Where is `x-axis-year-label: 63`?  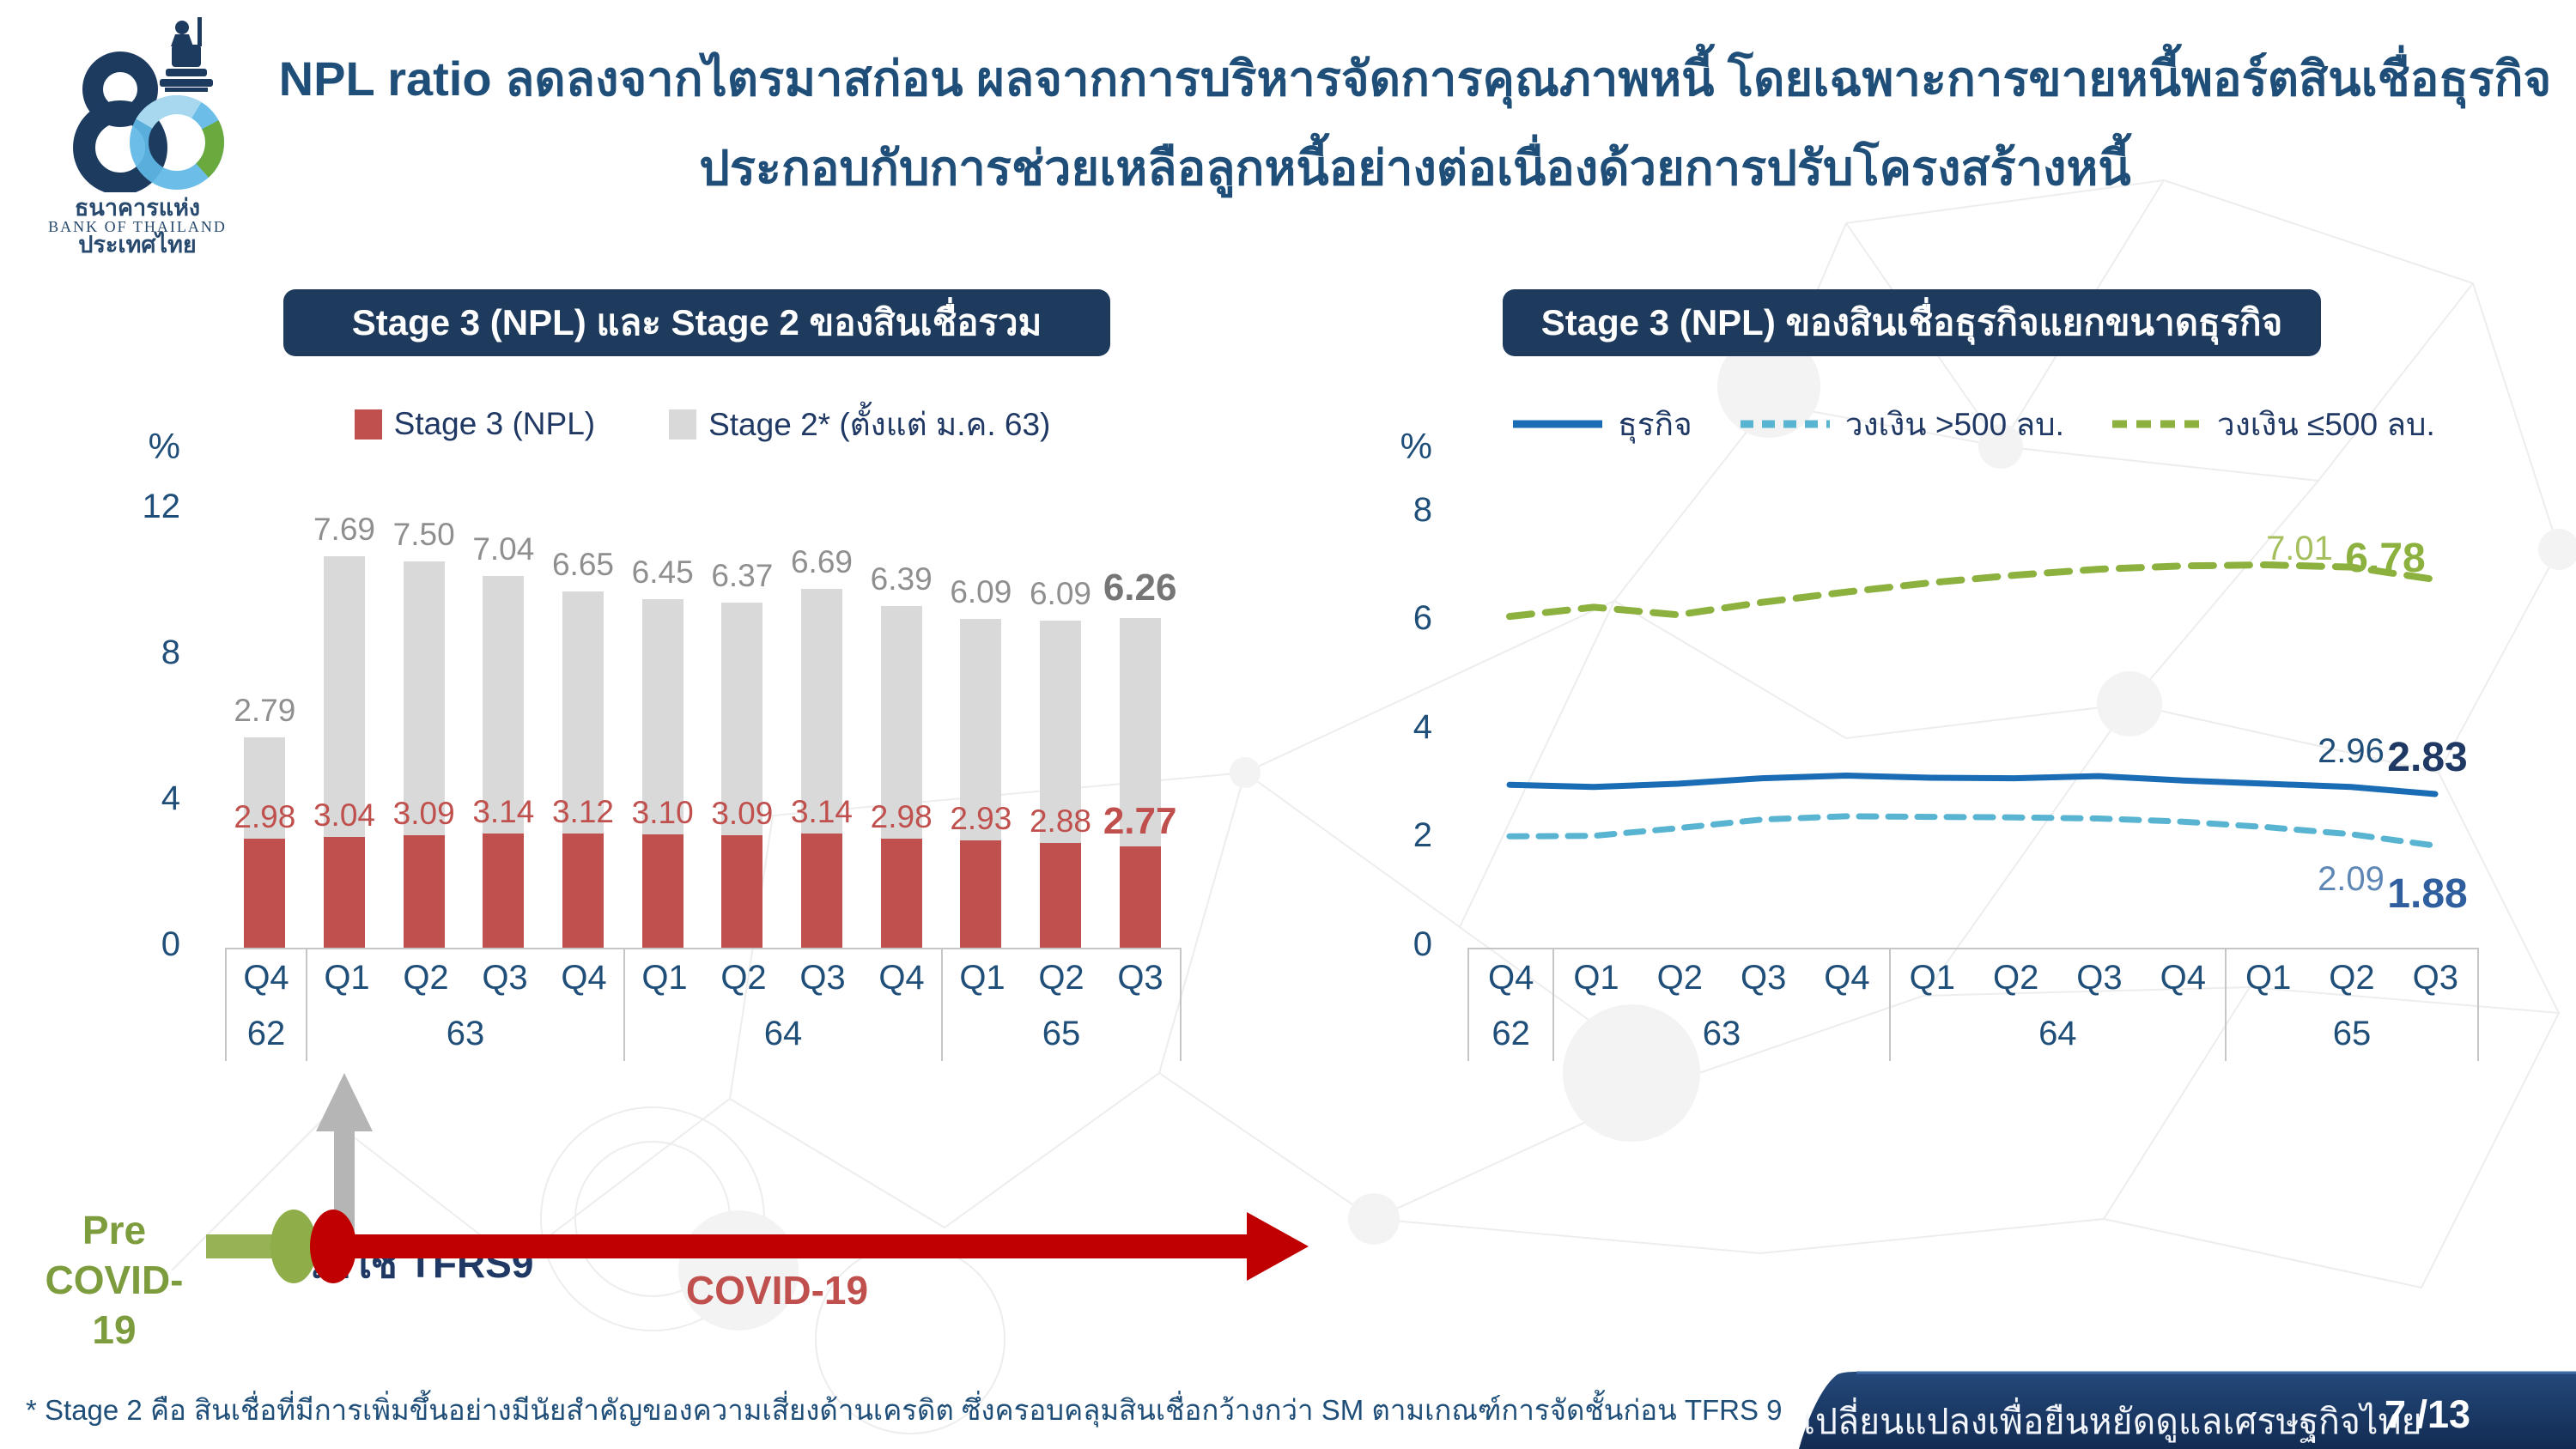 x-axis-year-label: 63 is located at coordinates (466, 1033).